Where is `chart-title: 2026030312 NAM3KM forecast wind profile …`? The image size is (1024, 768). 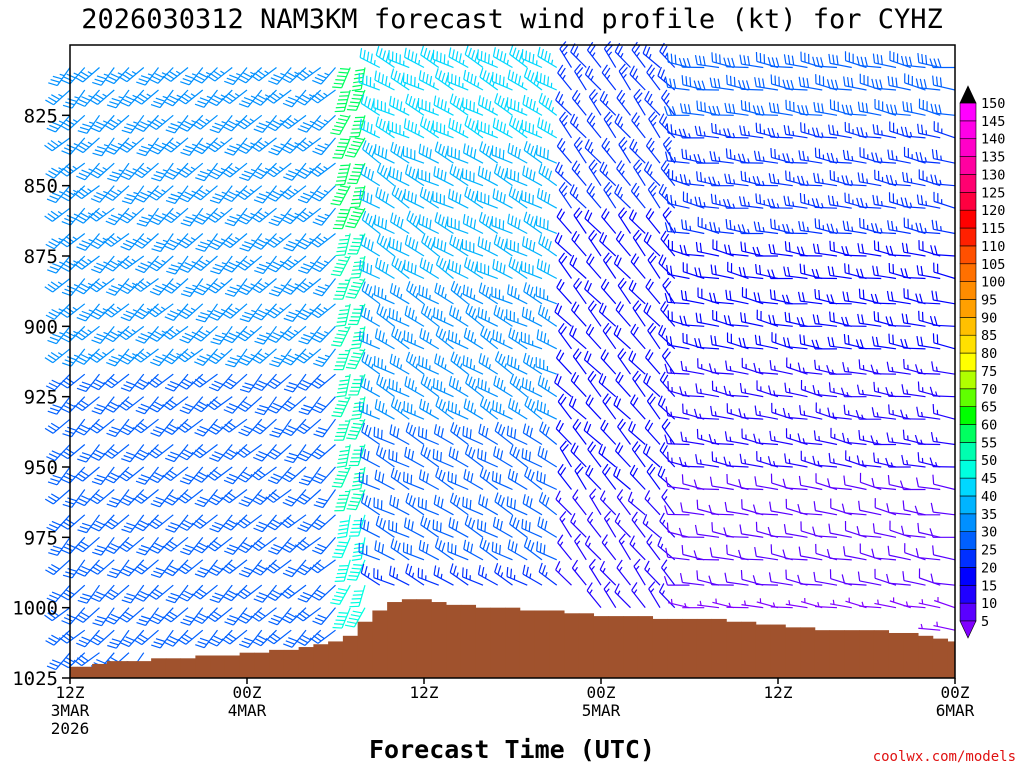 chart-title: 2026030312 NAM3KM forecast wind profile … is located at coordinates (512, 19).